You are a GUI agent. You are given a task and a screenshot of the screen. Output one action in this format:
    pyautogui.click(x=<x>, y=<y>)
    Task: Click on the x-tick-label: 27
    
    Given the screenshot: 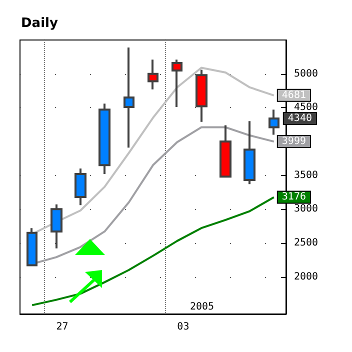 What is the action you would take?
    pyautogui.click(x=62, y=327)
    